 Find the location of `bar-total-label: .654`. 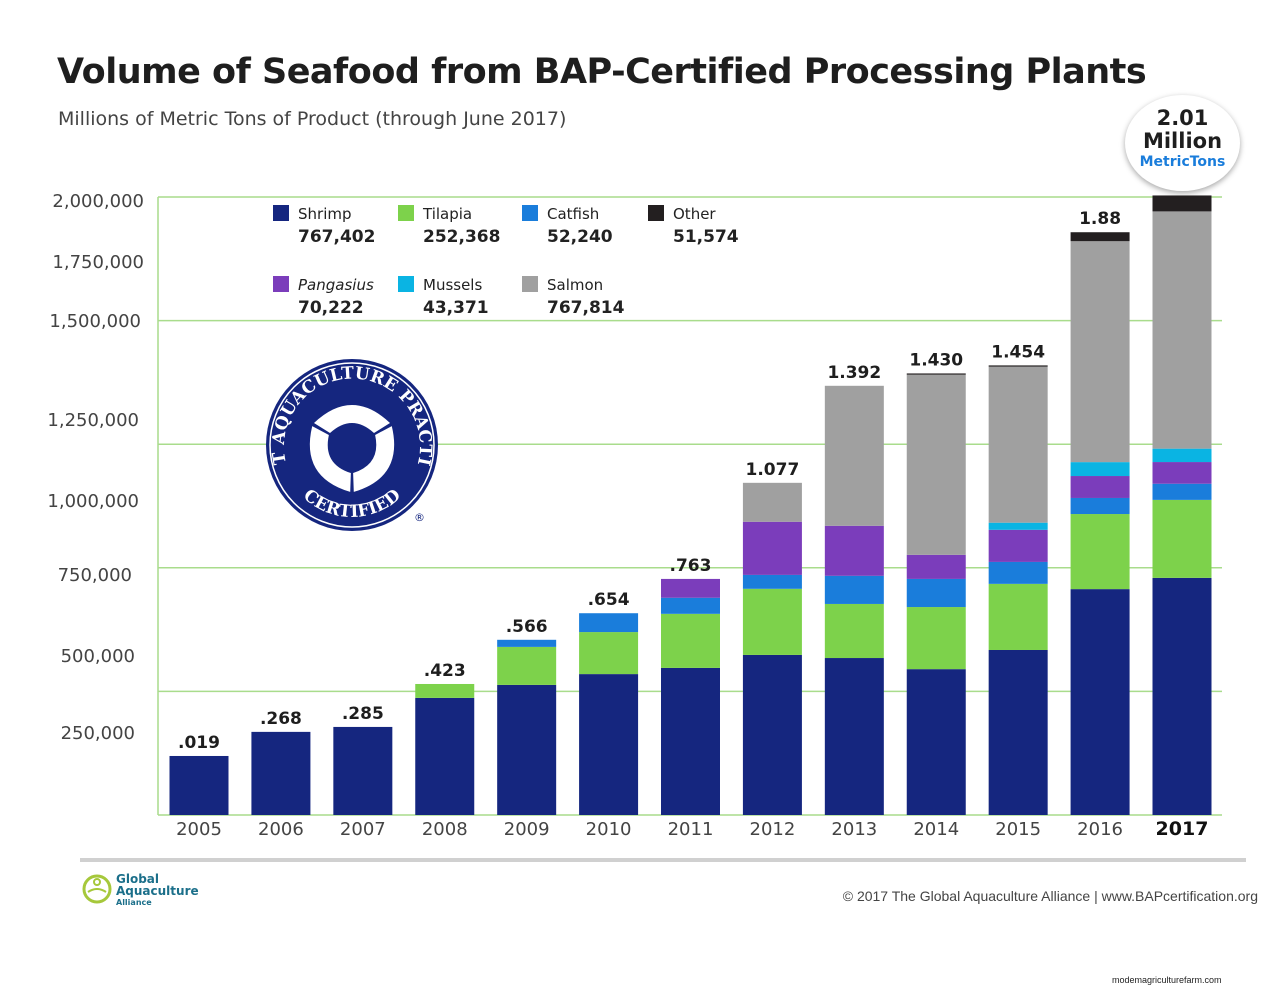

bar-total-label: .654 is located at coordinates (609, 600).